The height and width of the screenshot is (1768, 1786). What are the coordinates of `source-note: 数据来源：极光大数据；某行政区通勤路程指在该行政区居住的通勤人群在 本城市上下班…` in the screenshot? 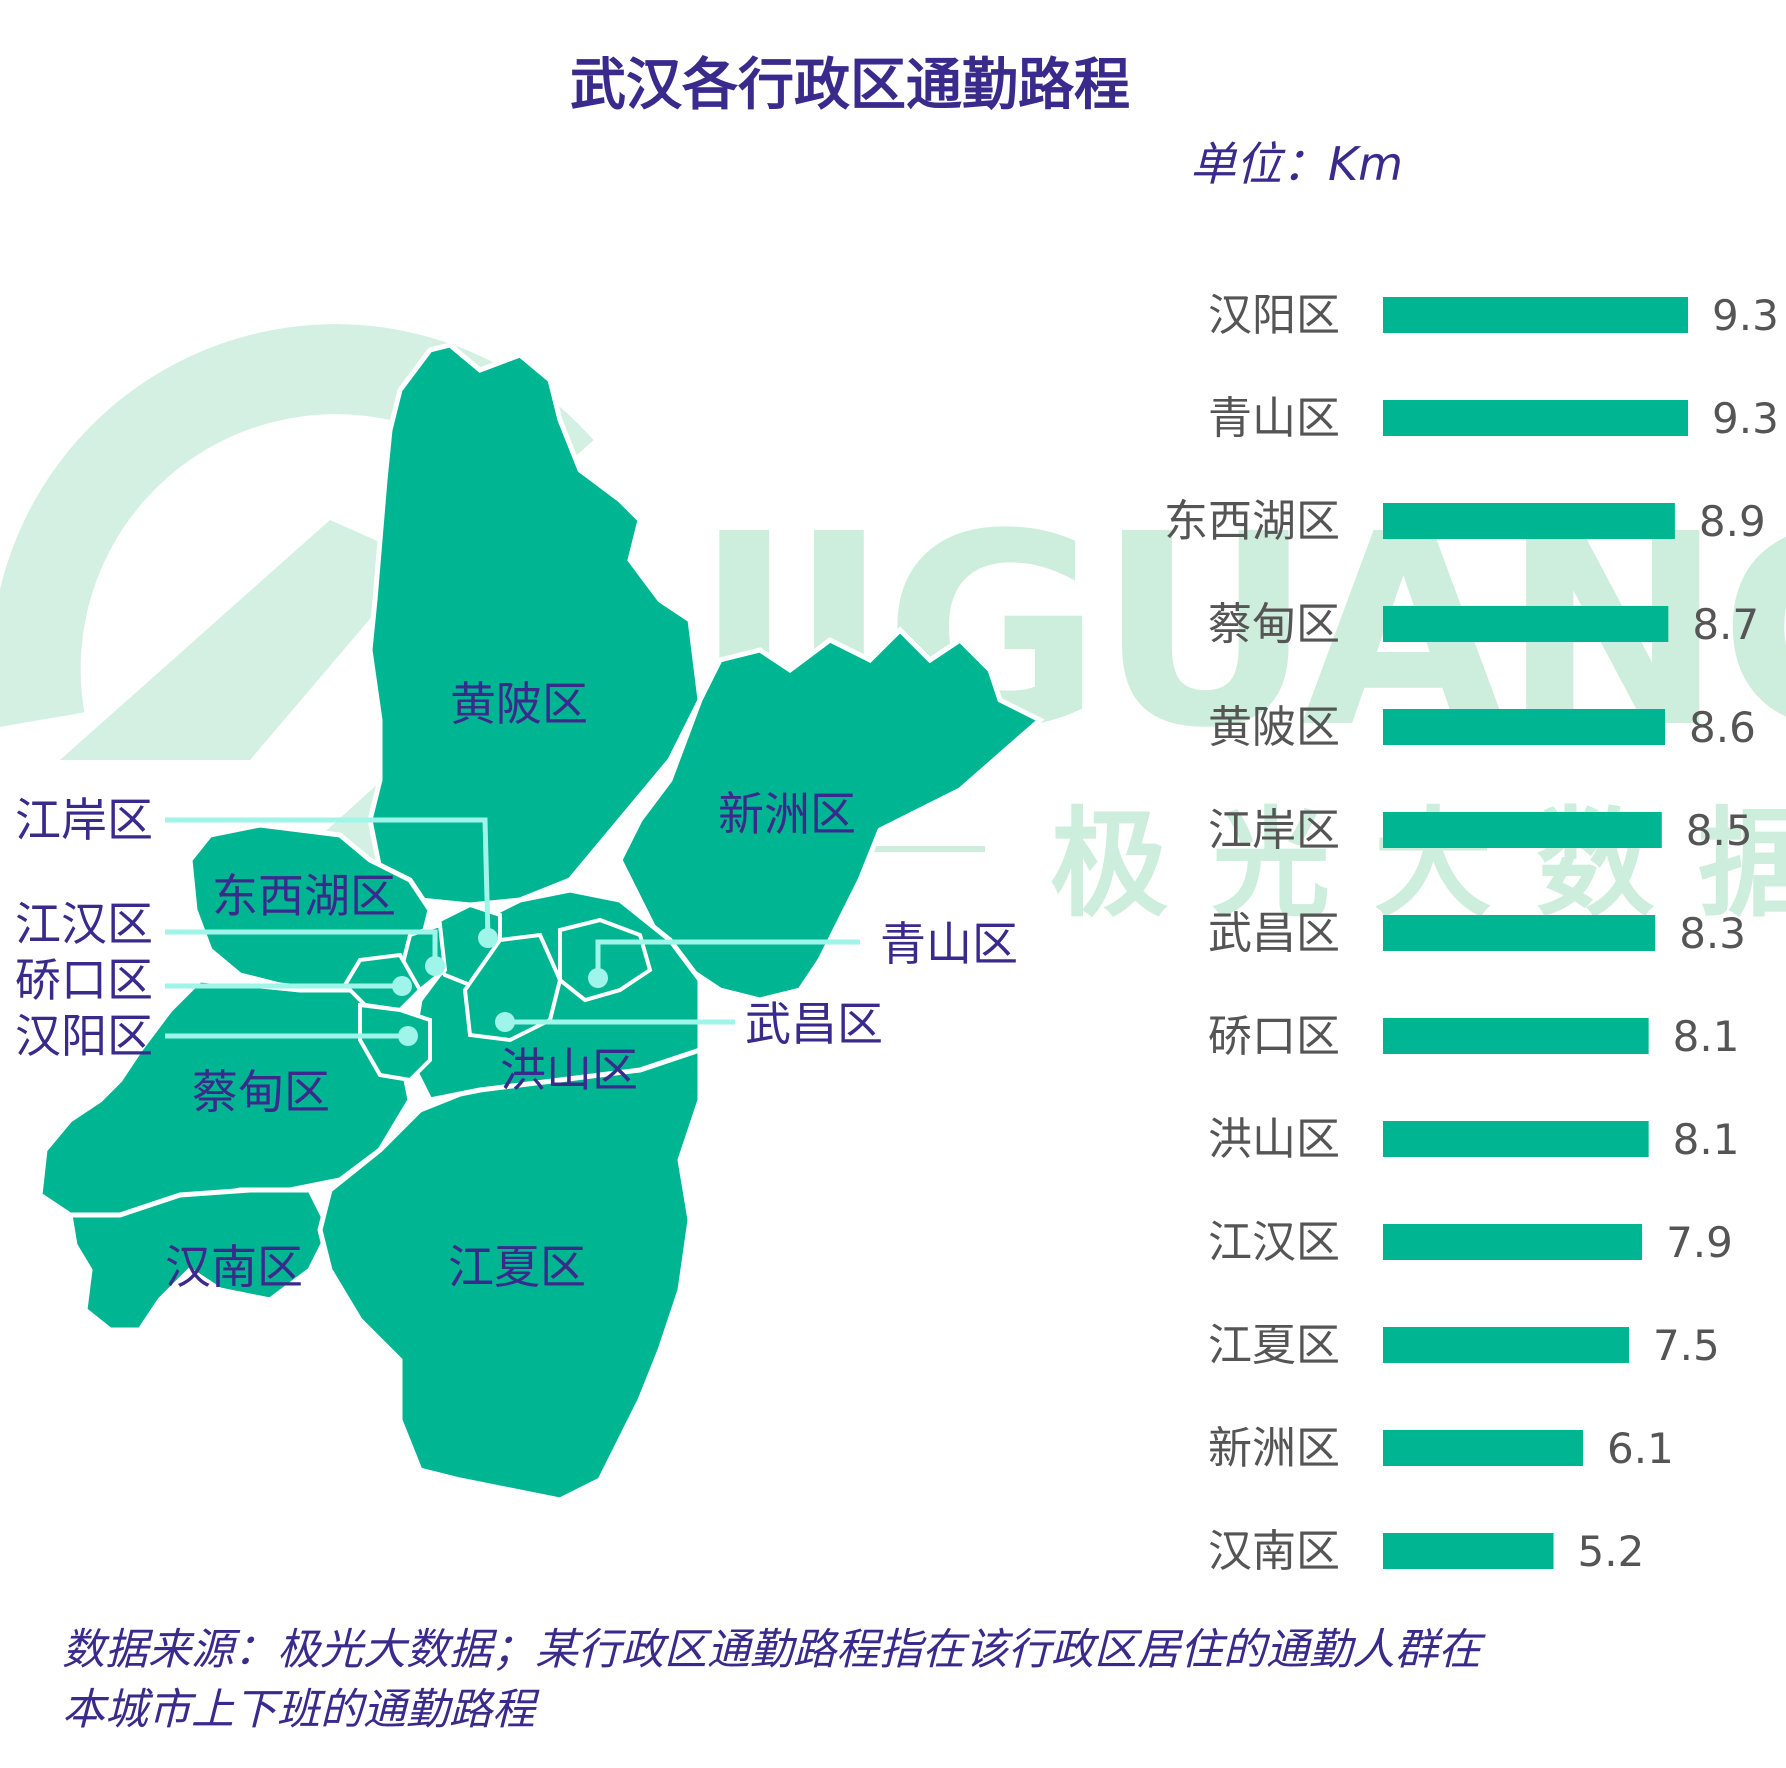 It's located at (882, 1680).